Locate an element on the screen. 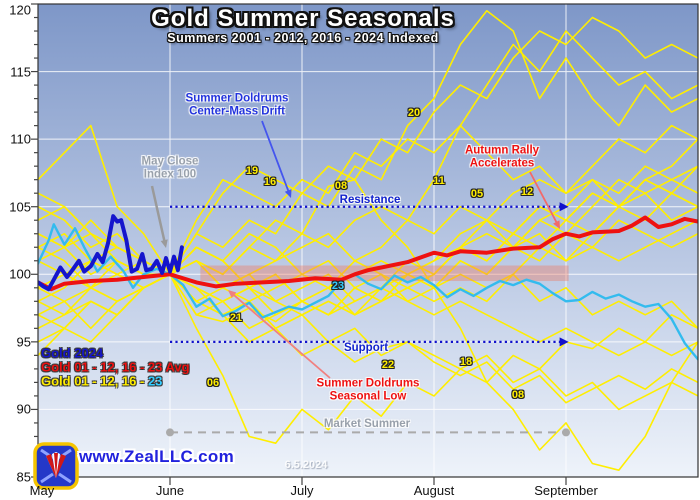  website-link: www.ZealLLC.com is located at coordinates (157, 456).